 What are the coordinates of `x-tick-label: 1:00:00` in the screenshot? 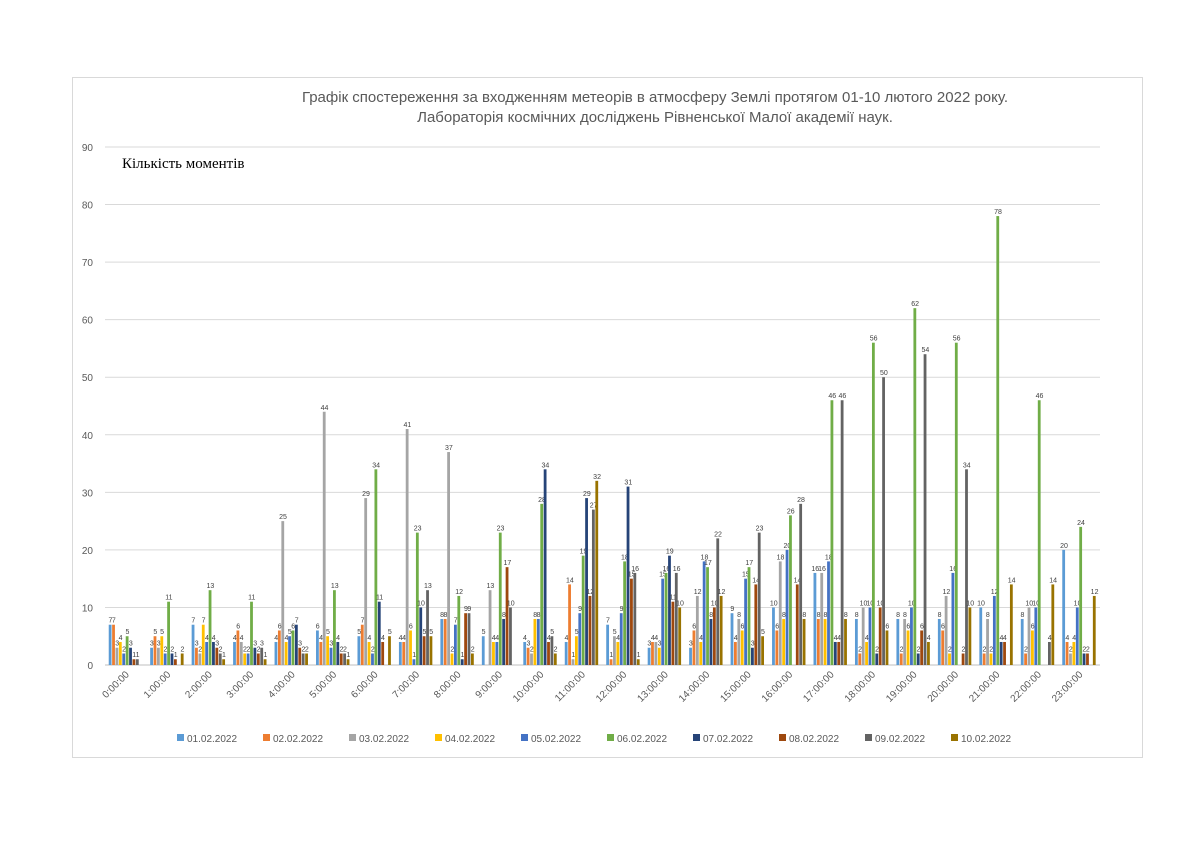 It's located at (158, 685).